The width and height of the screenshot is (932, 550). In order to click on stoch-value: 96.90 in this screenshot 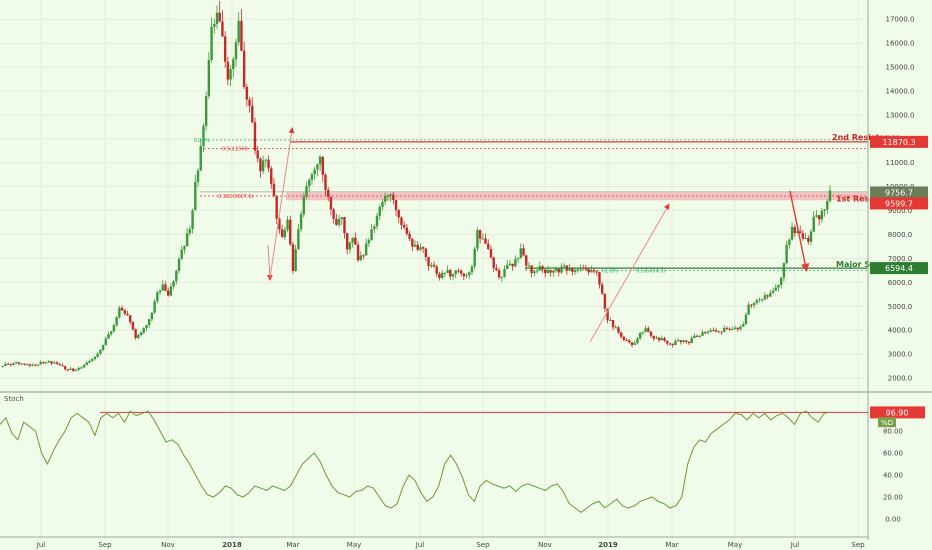, I will do `click(897, 412)`.